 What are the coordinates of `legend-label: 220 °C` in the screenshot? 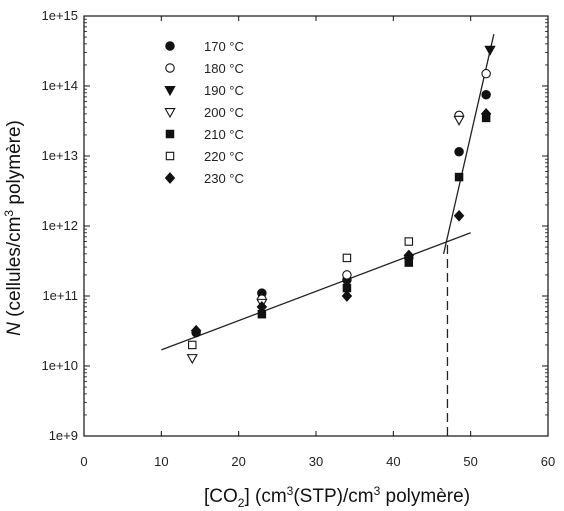 It's located at (224, 156).